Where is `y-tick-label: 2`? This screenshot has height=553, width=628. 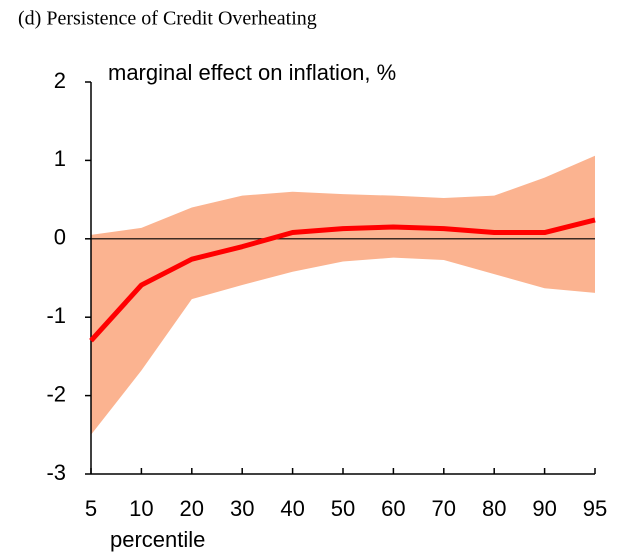
y-tick-label: 2 is located at coordinates (60, 80).